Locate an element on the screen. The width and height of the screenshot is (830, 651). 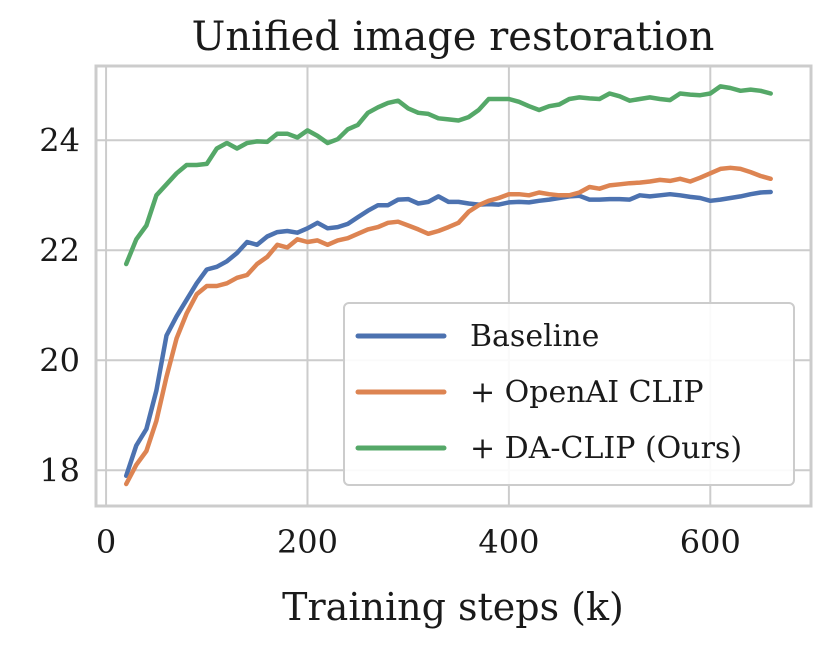
x-tick-label: 600 is located at coordinates (710, 542).